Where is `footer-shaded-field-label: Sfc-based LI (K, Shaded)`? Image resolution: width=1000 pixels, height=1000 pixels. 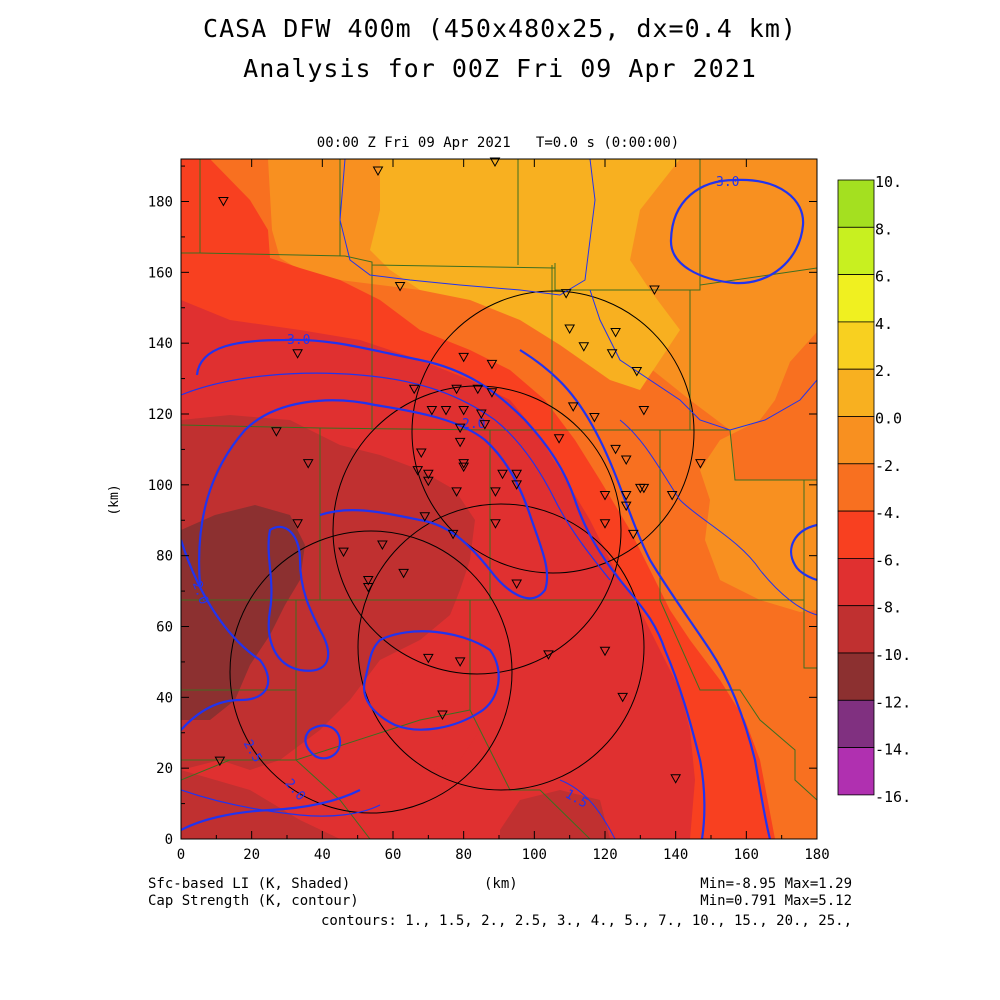 footer-shaded-field-label: Sfc-based LI (K, Shaded) is located at coordinates (249, 884).